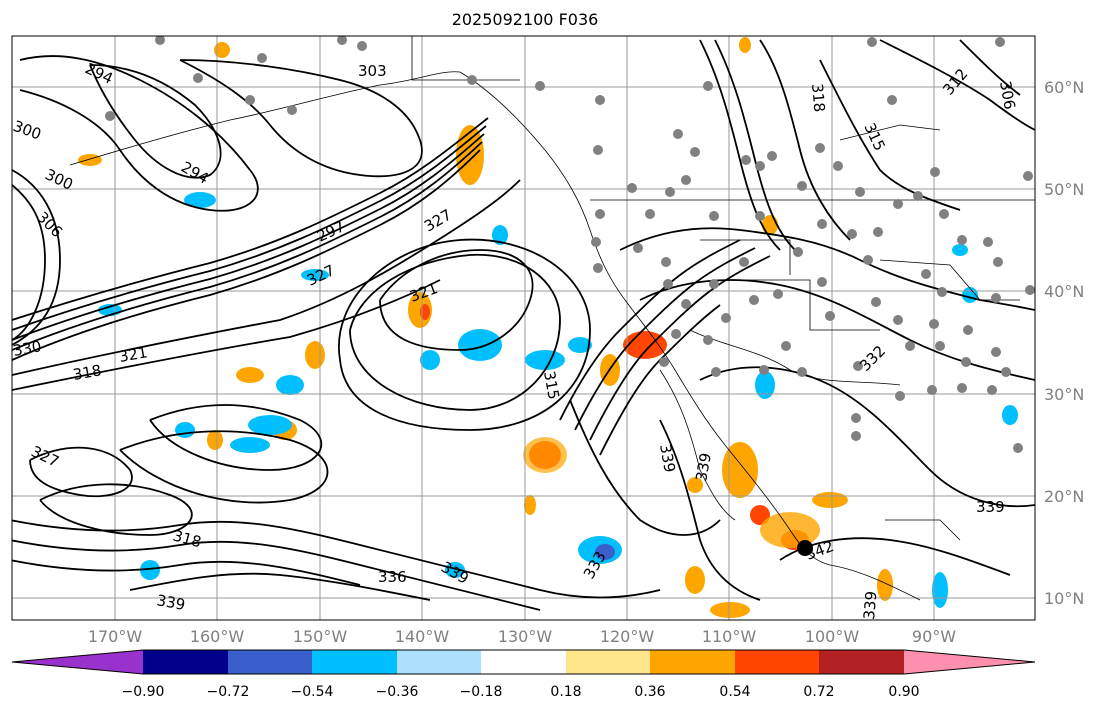 This screenshot has height=712, width=1105. I want to click on lon-label: 150°W, so click(320, 636).